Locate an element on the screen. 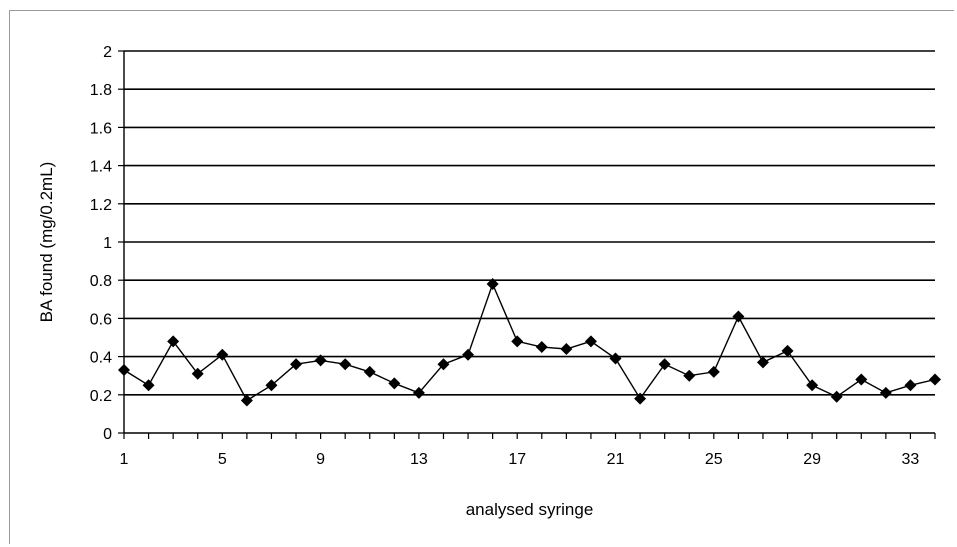  x-tick-label: 5 is located at coordinates (222, 459).